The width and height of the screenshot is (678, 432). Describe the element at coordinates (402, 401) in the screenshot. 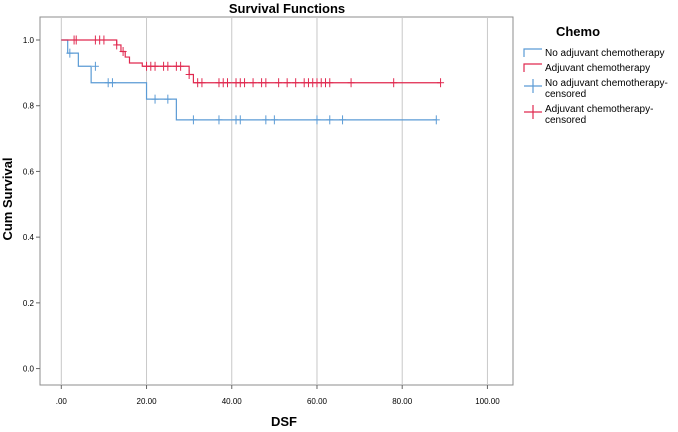

I see `x-tick-label: 80.00` at that location.